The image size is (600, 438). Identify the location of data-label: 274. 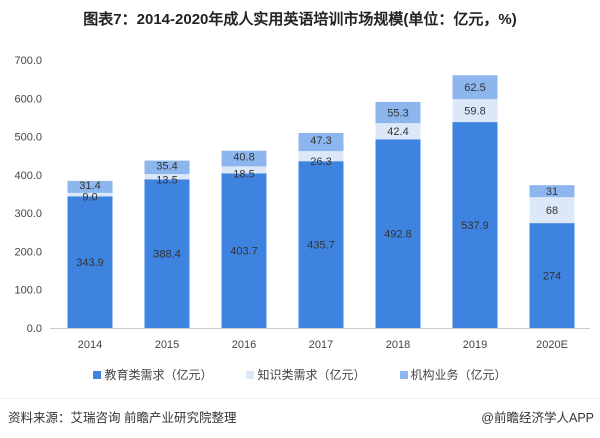
(552, 277).